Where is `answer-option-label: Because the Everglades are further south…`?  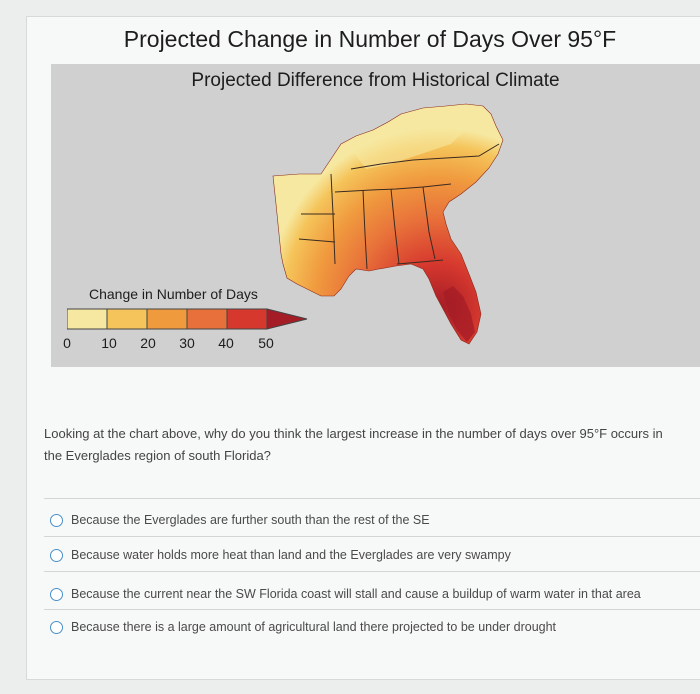
answer-option-label: Because the Everglades are further south… is located at coordinates (250, 520).